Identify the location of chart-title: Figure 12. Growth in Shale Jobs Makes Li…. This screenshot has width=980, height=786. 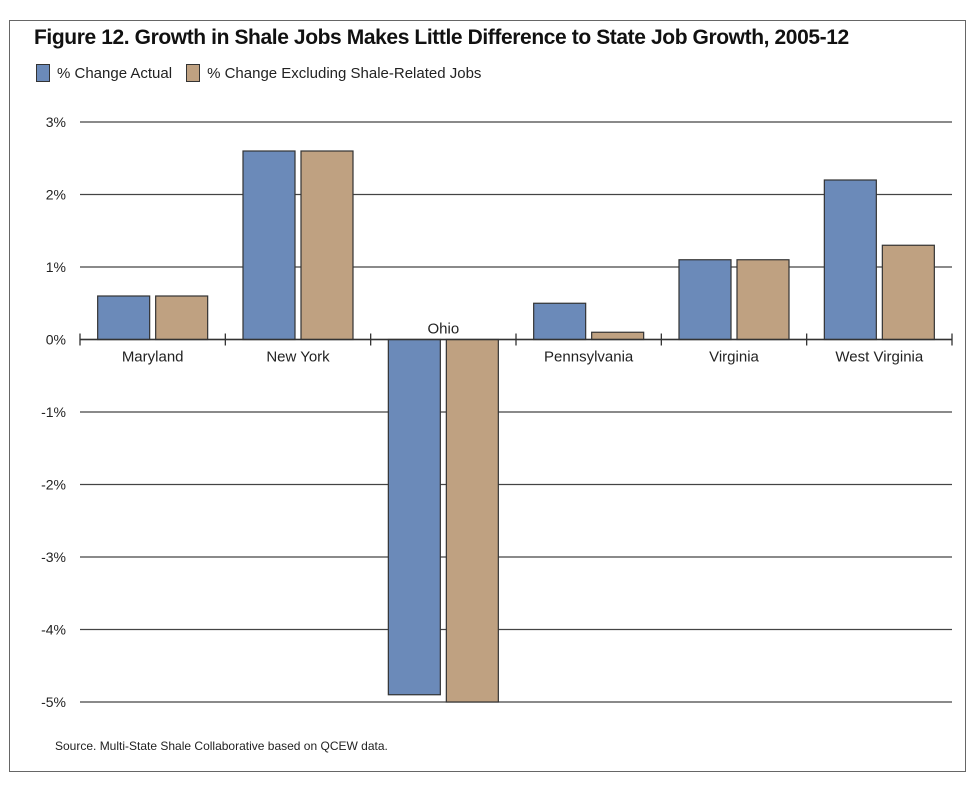
(441, 37).